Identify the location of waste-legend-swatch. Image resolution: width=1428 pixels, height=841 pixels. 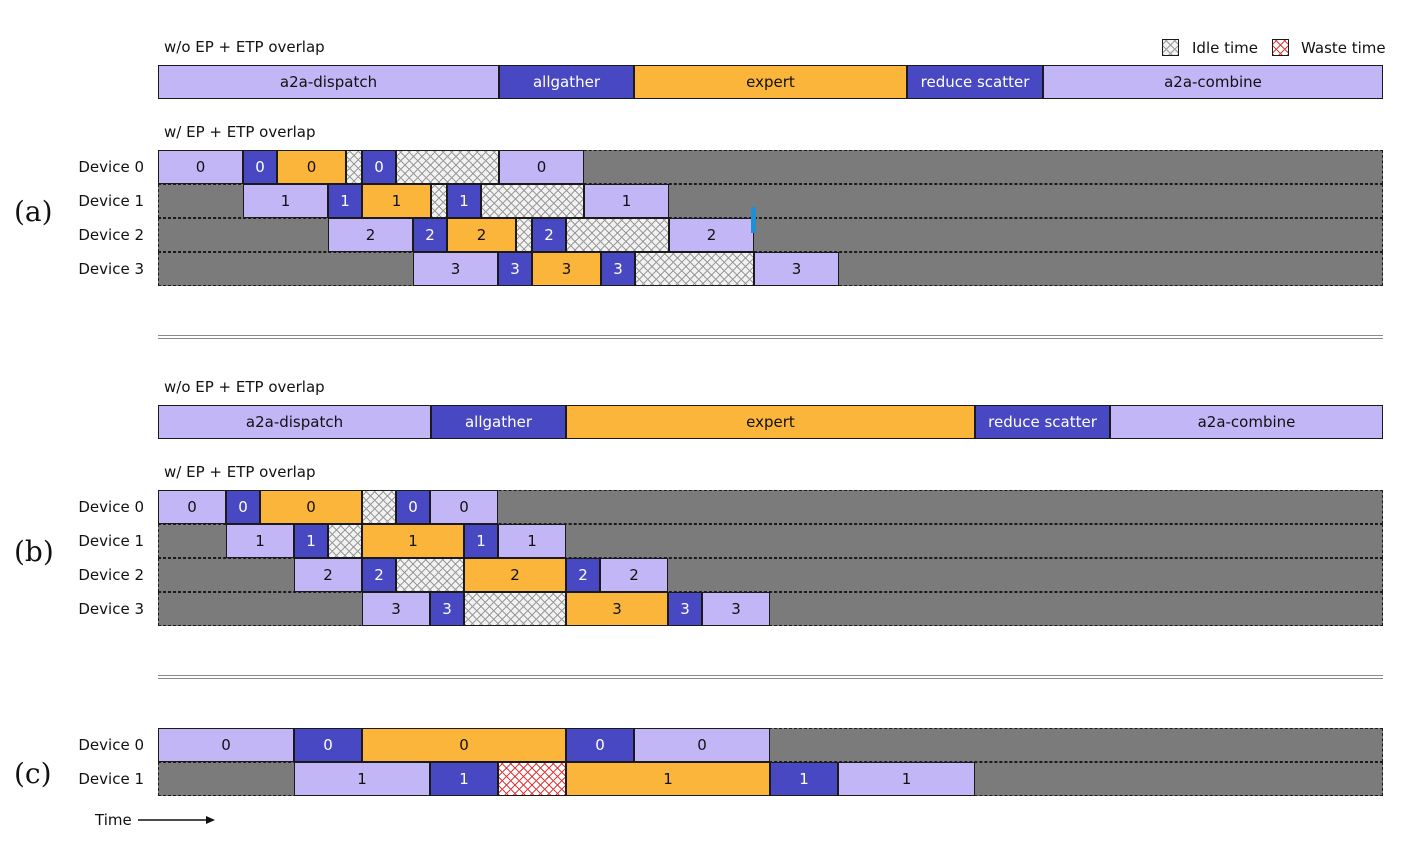
(1280, 47).